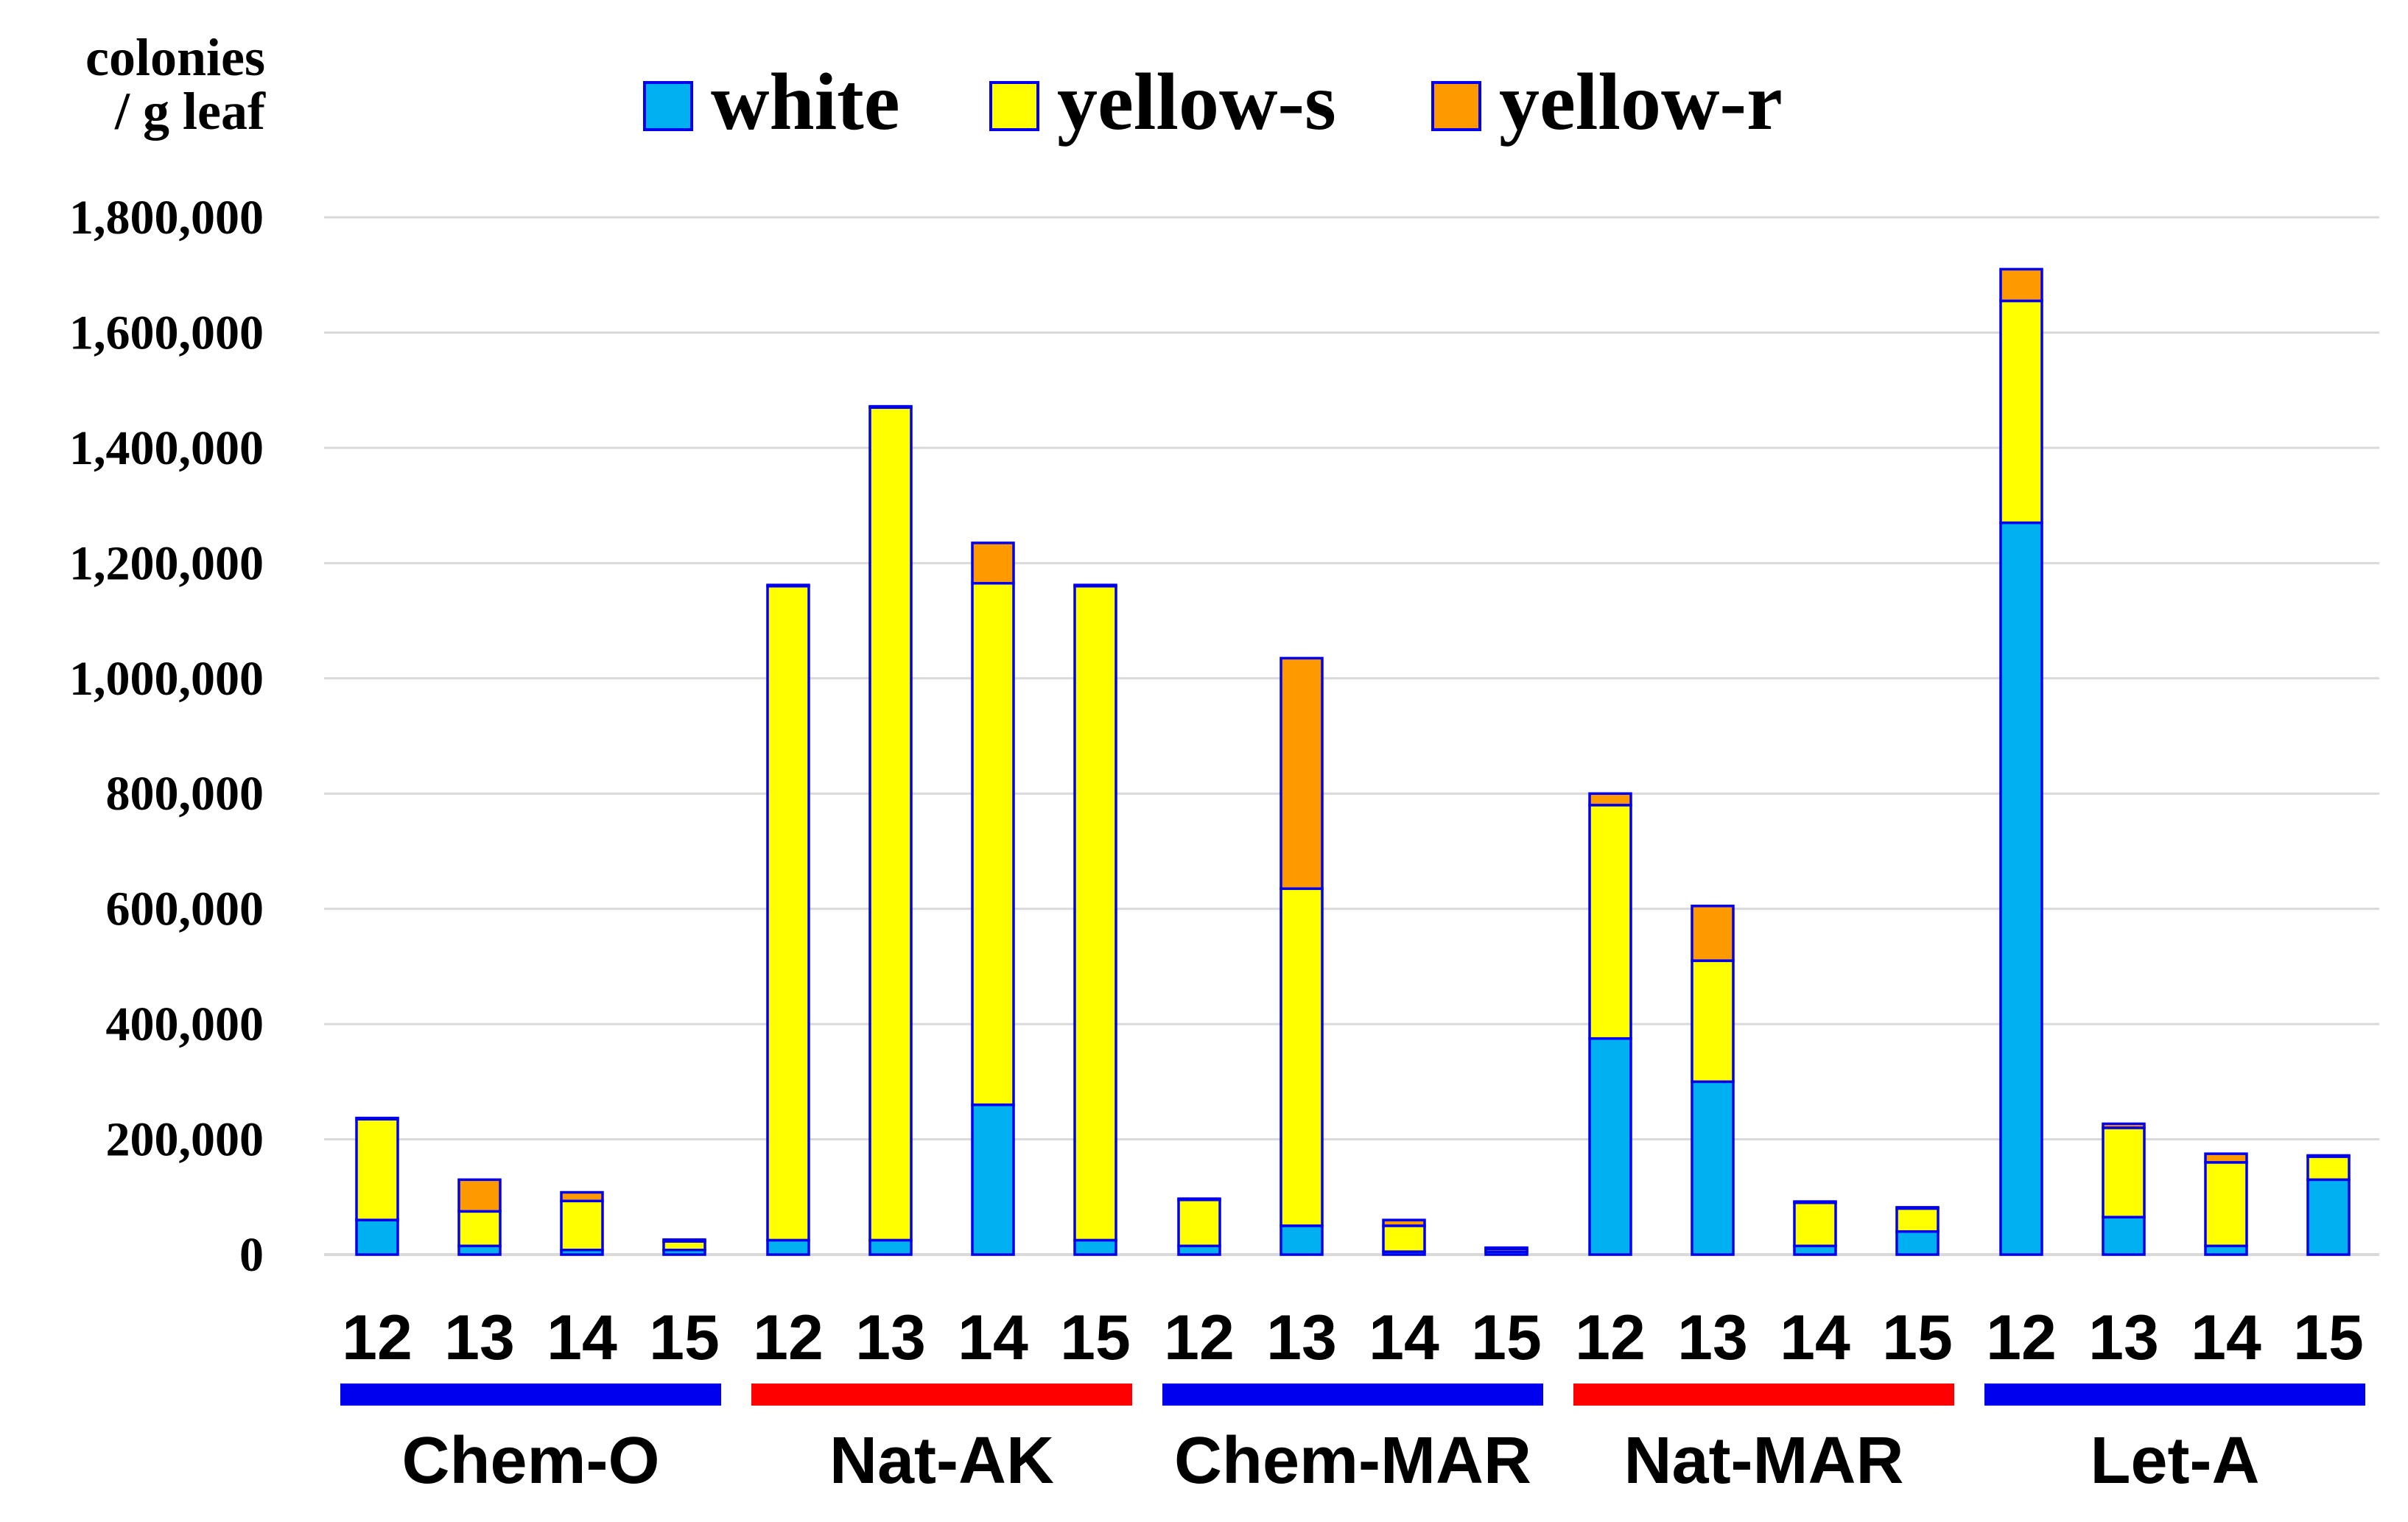 This screenshot has height=1522, width=2408. I want to click on y-tick-label: 1,200,000, so click(166, 563).